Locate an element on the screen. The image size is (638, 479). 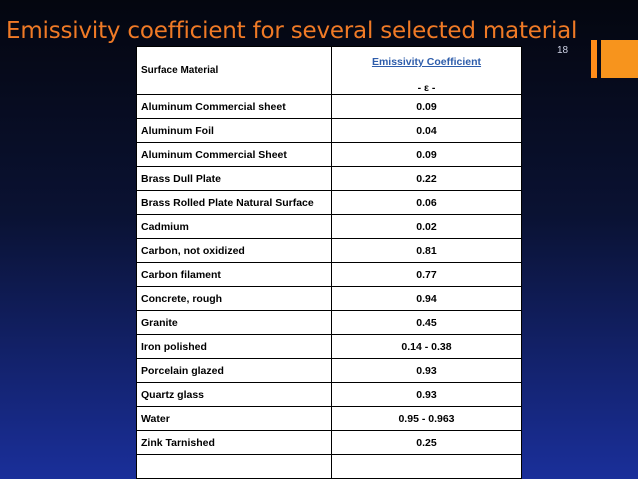
table-row: Aluminum Foil 0.04 is located at coordinates (329, 130).